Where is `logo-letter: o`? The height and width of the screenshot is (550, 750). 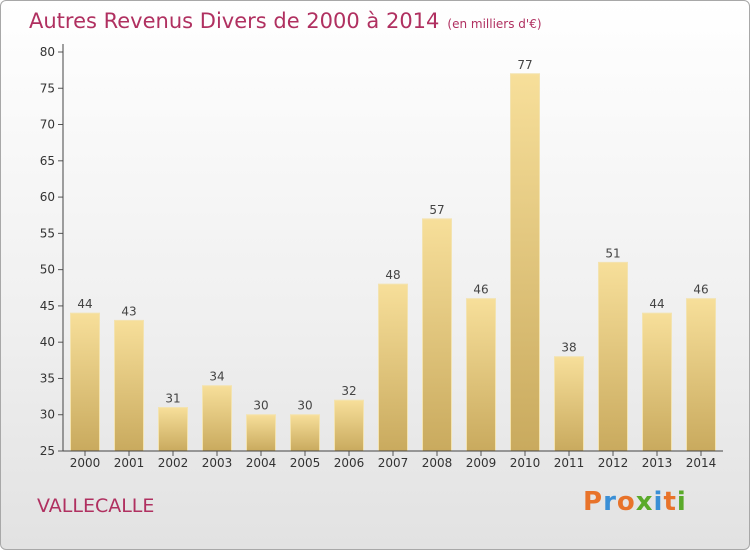 logo-letter: o is located at coordinates (626, 502).